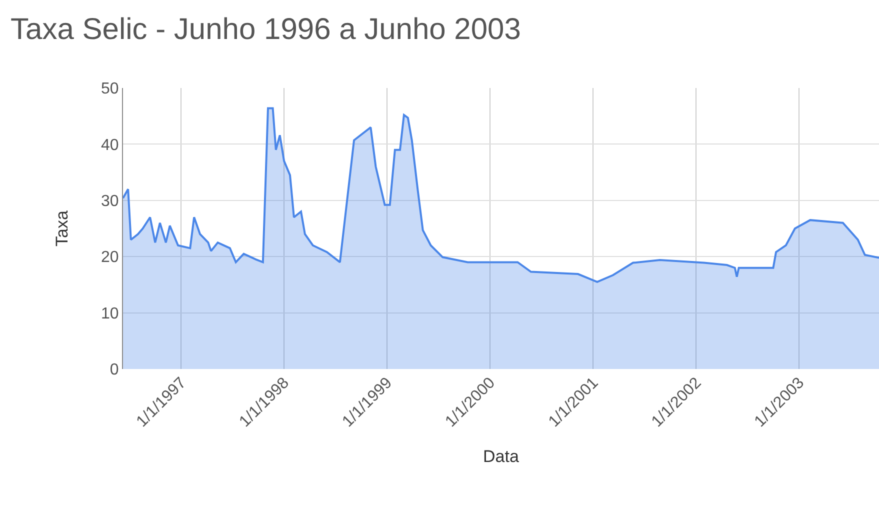 Image resolution: width=879 pixels, height=519 pixels. I want to click on y-tick-label: 30, so click(110, 201).